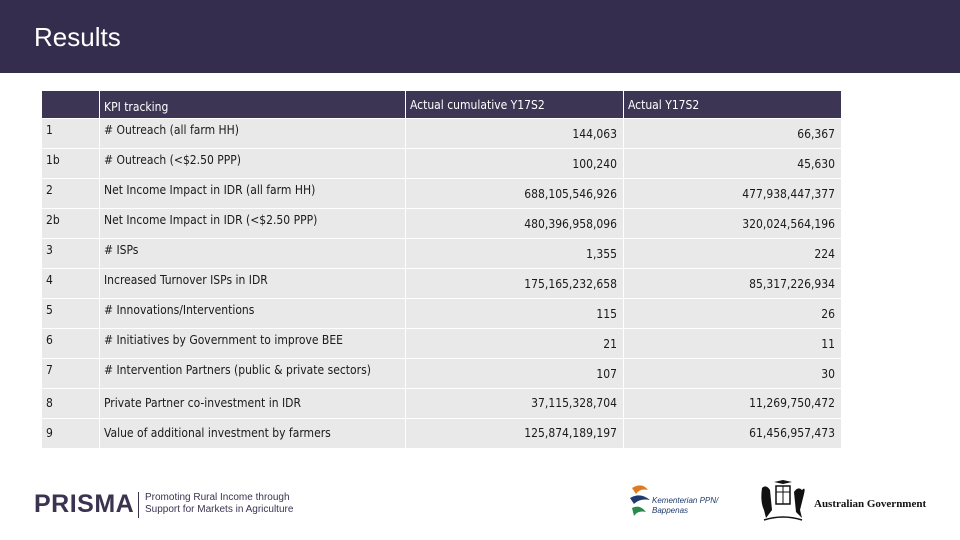 Image resolution: width=960 pixels, height=540 pixels. Describe the element at coordinates (219, 509) in the screenshot. I see `prisma-tagline-line-2: Support for Markets in Agriculture` at that location.